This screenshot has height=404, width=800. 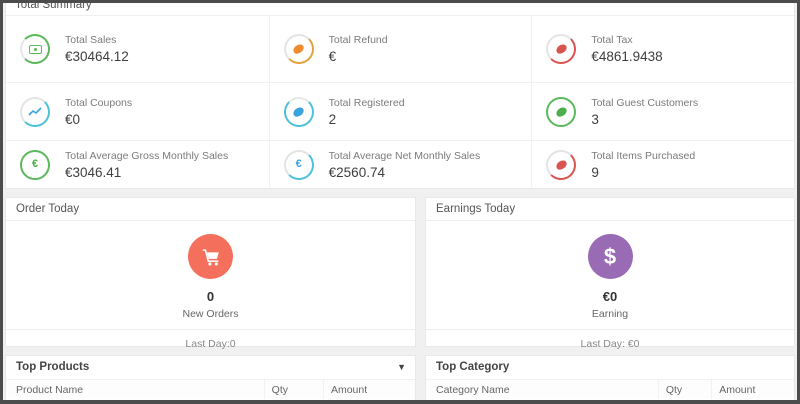 What do you see at coordinates (610, 314) in the screenshot?
I see `earning-label: Earning` at bounding box center [610, 314].